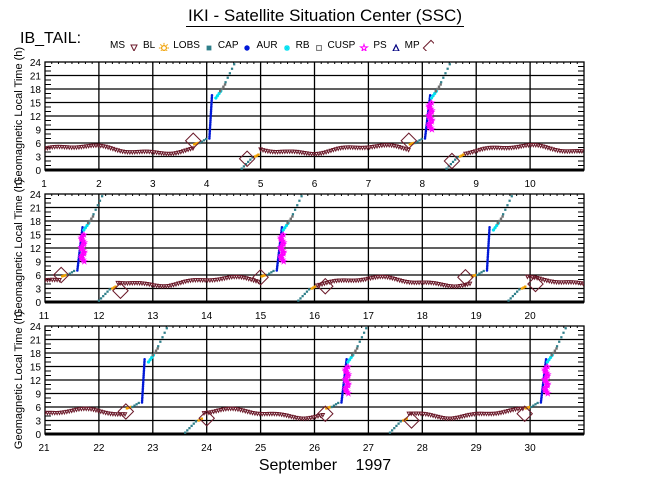 The height and width of the screenshot is (500, 650). I want to click on y-tick-label: 18, so click(36, 90).